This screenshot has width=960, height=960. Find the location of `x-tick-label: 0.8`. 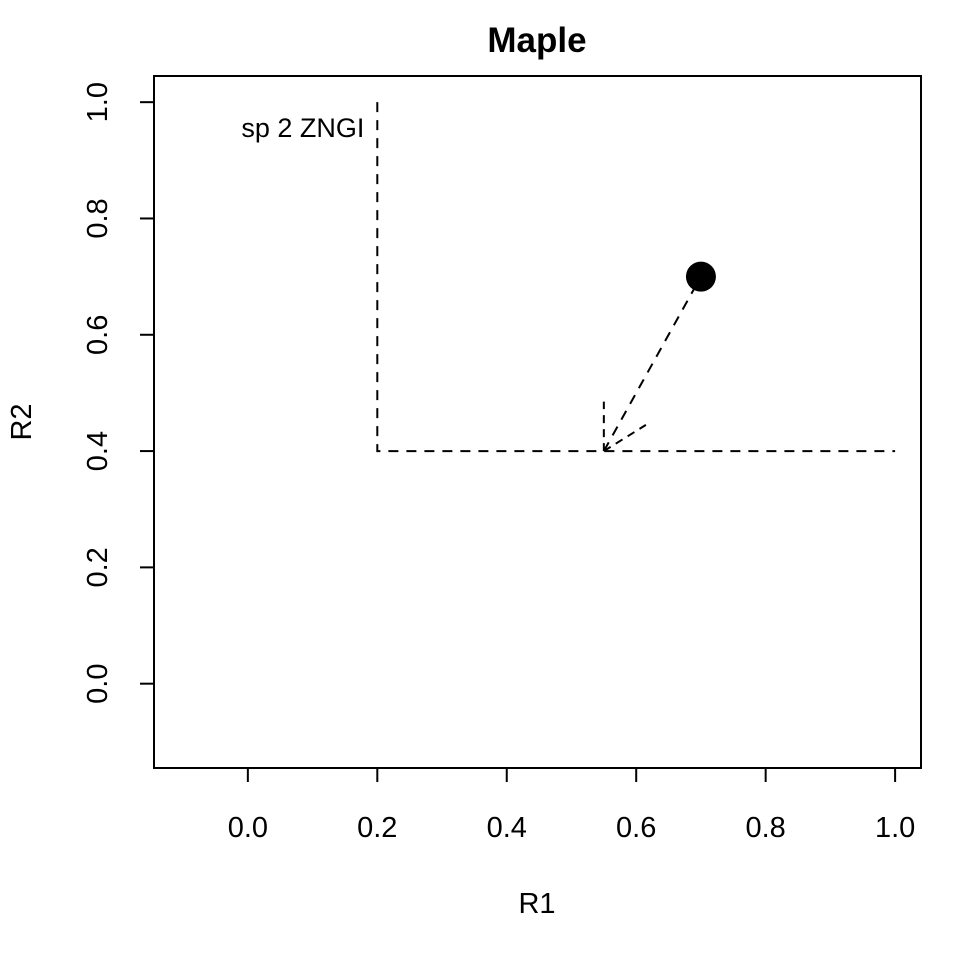

x-tick-label: 0.8 is located at coordinates (765, 828).